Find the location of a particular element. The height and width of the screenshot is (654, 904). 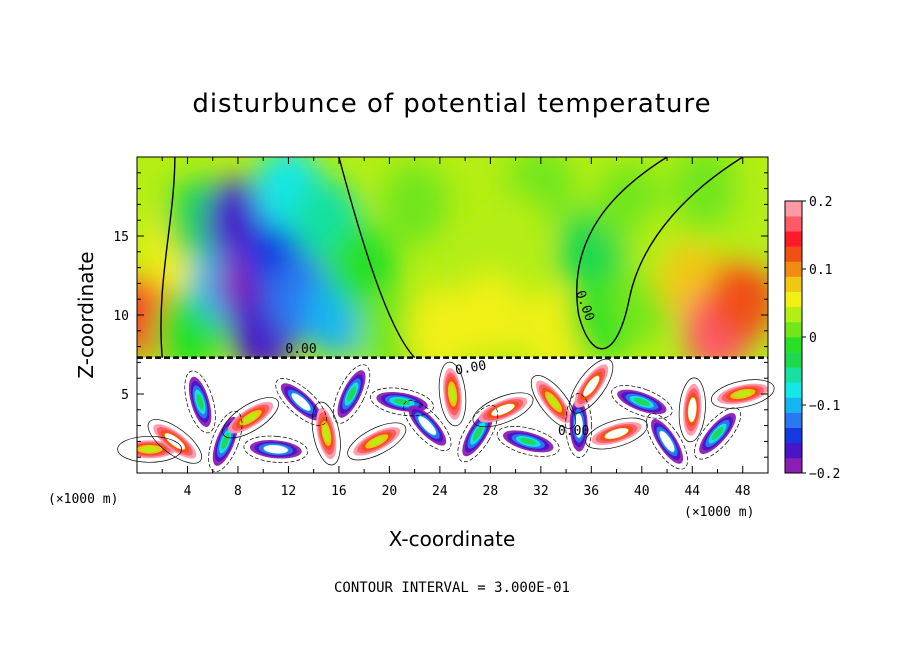

colorbar-tick-label: −0.2 is located at coordinates (824, 474).